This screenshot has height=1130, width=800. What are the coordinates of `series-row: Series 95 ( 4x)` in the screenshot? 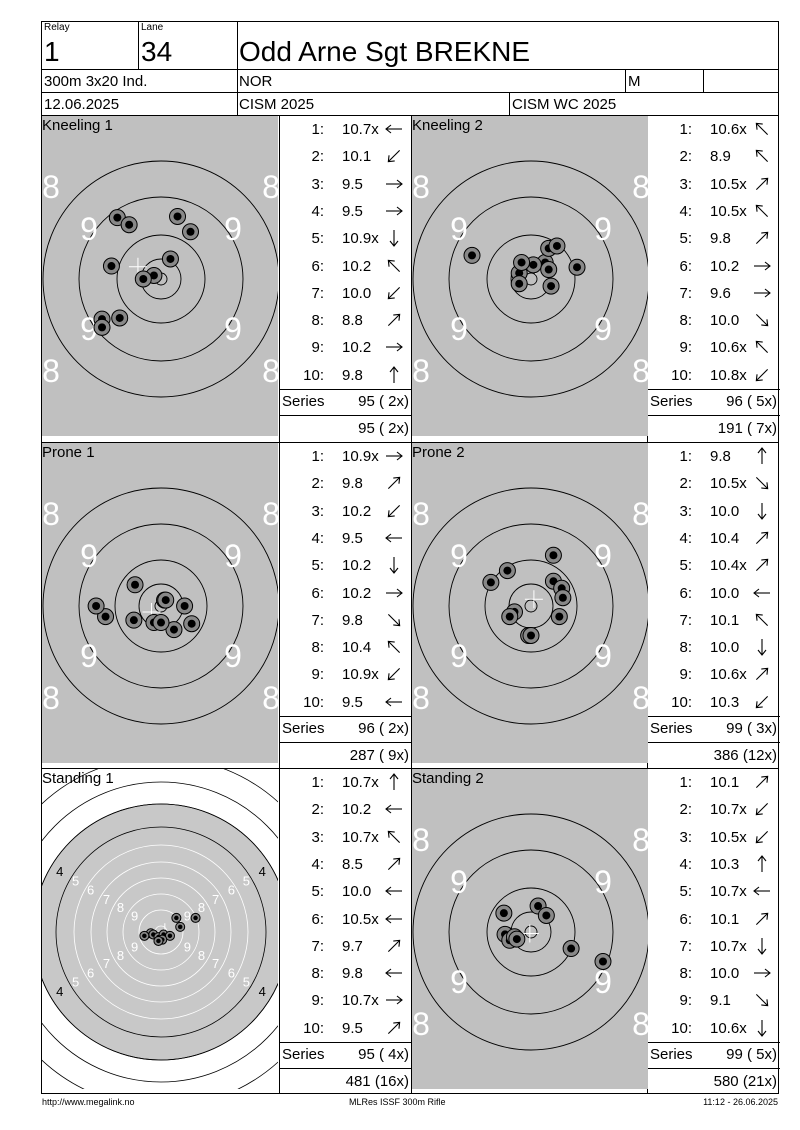 It's located at (346, 1060).